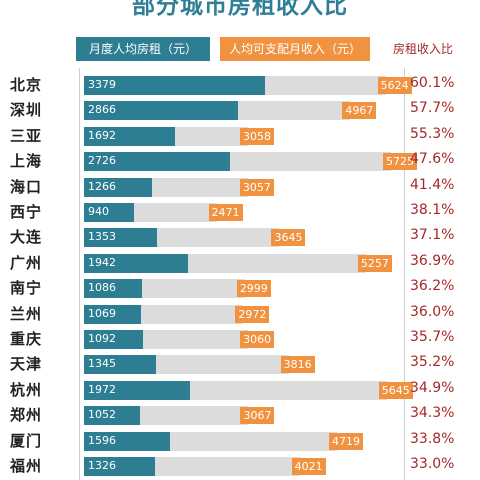  What do you see at coordinates (102, 465) in the screenshot?
I see `rent-value-label: 1326` at bounding box center [102, 465].